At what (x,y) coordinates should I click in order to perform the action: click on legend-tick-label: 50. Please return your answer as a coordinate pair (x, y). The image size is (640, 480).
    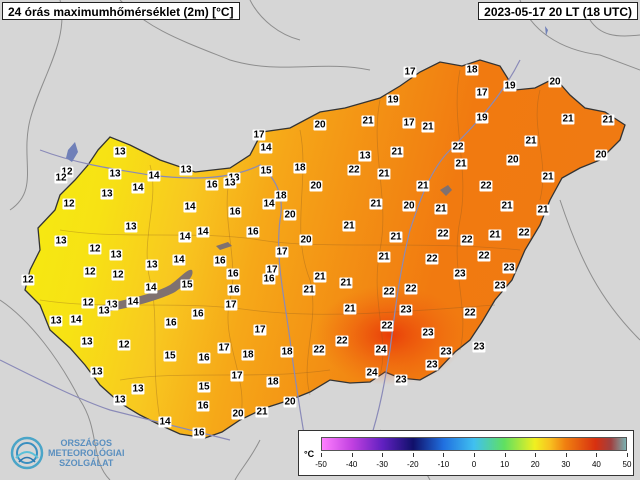
    Looking at the image, I should click on (627, 464).